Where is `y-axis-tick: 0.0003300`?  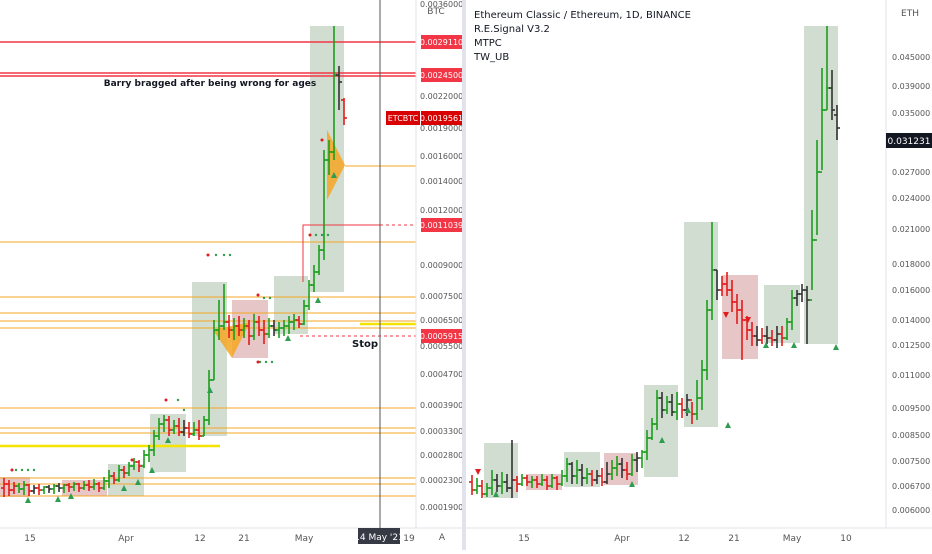 y-axis-tick: 0.0003300 is located at coordinates (441, 431).